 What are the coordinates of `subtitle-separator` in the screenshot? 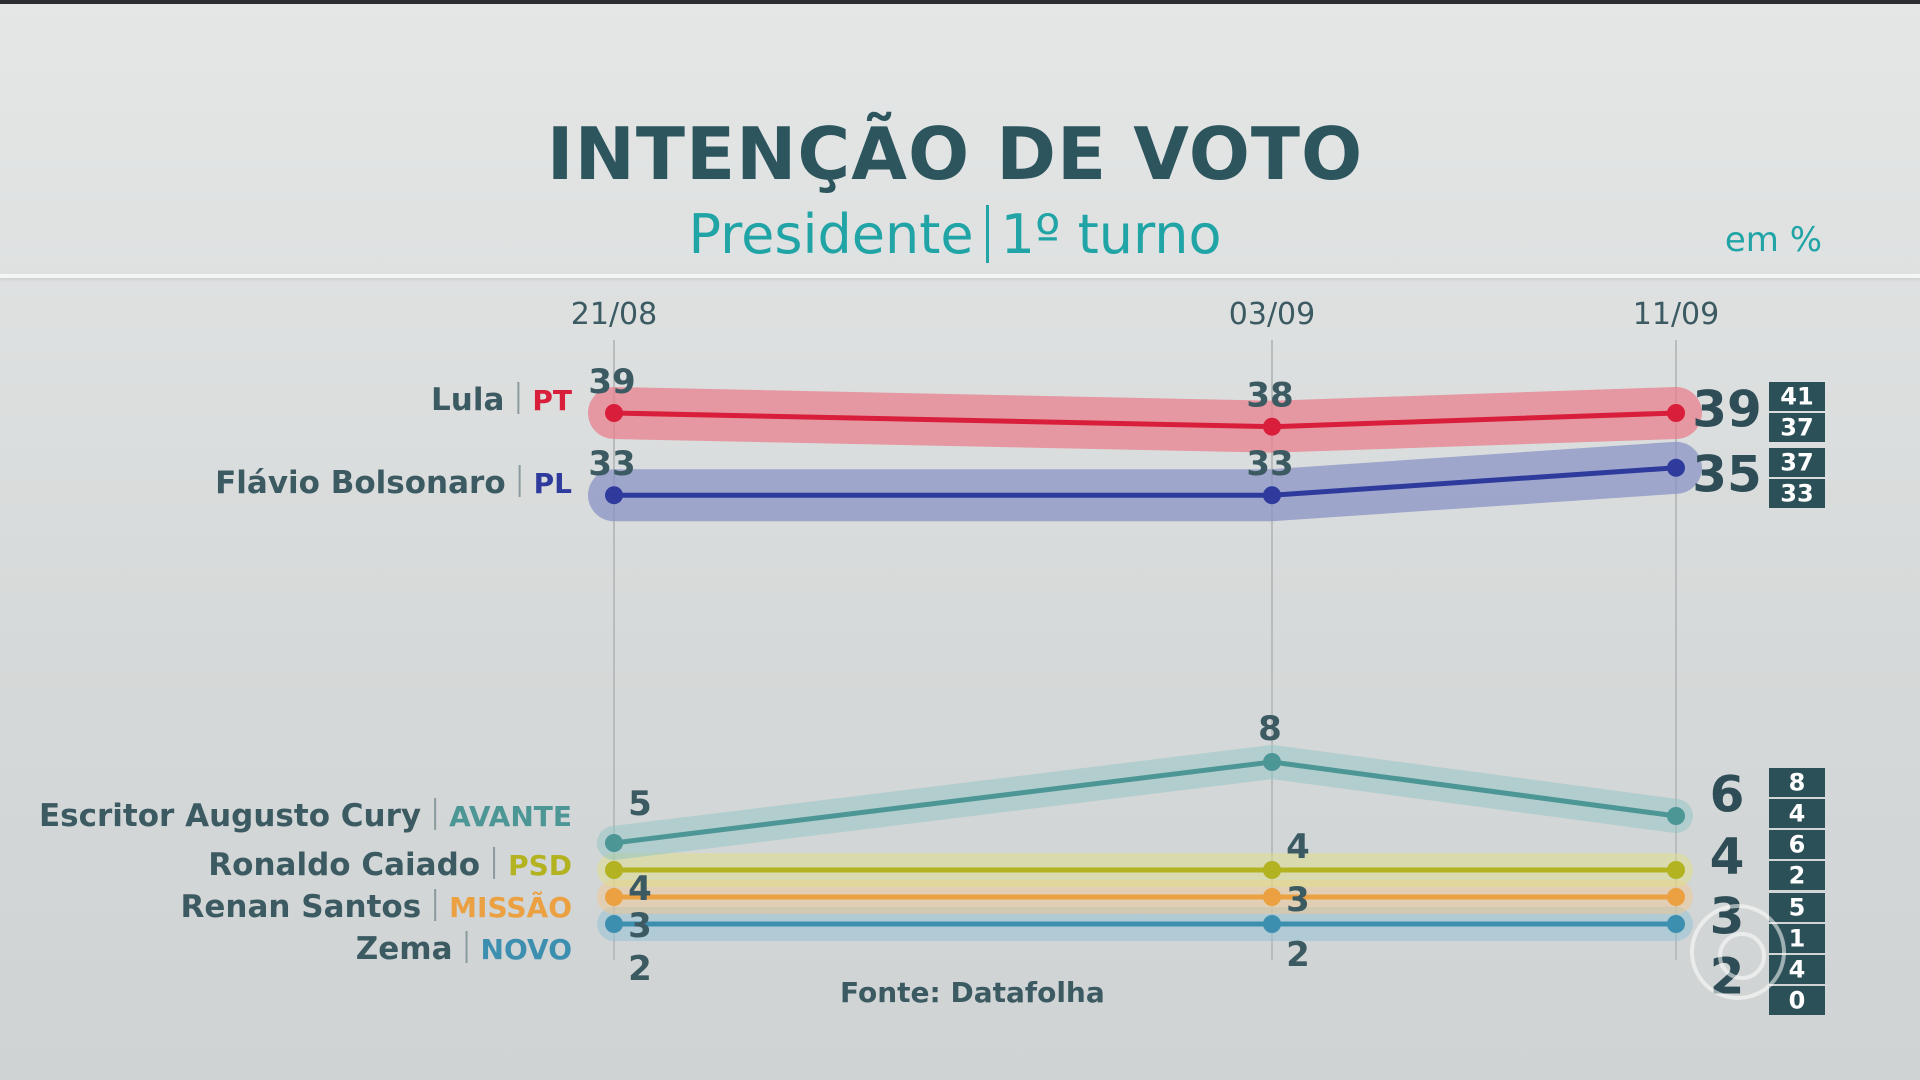 It's located at (987, 234).